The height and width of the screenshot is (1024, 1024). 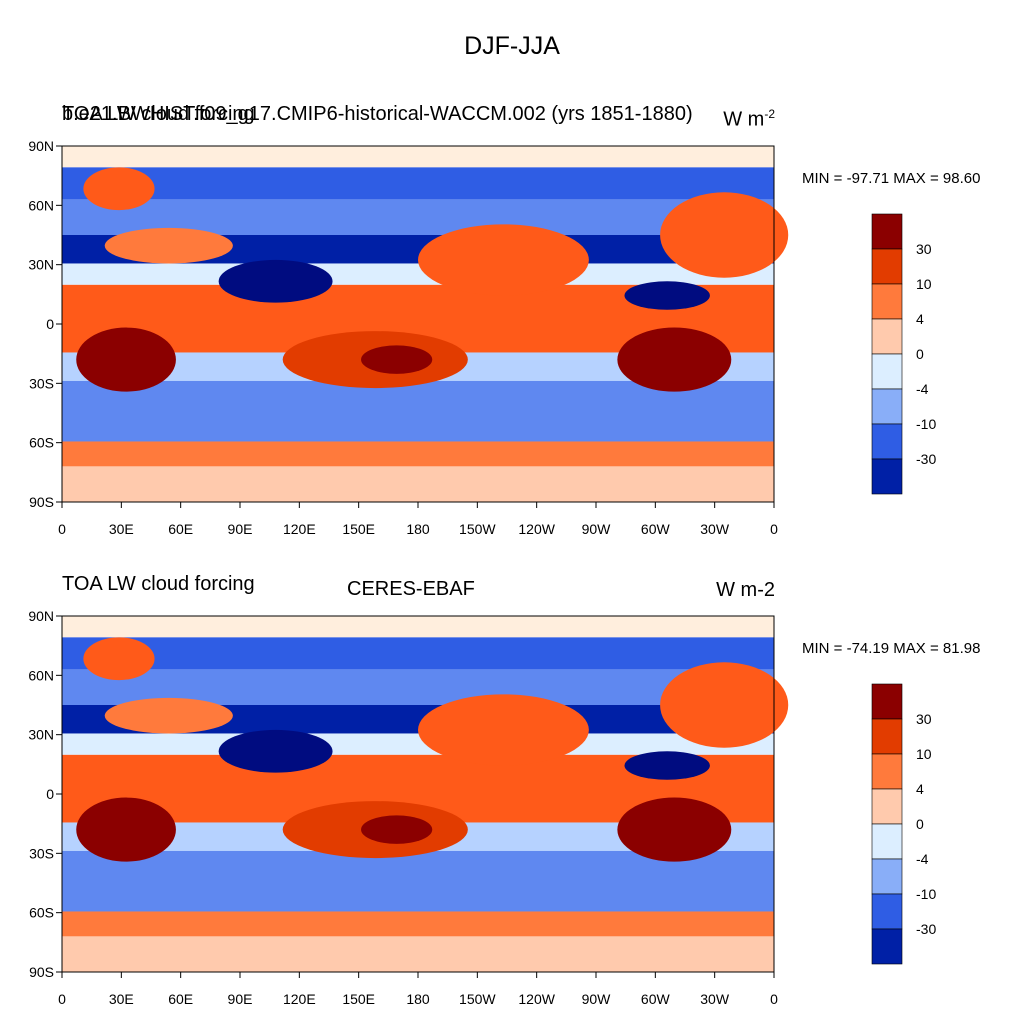 I want to click on x-tick-label: 60E, so click(x=180, y=529).